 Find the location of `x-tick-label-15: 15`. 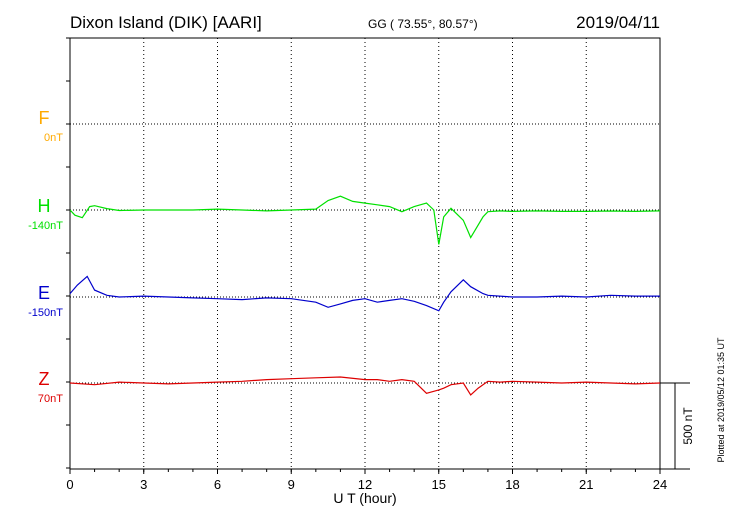

x-tick-label-15: 15 is located at coordinates (439, 484).